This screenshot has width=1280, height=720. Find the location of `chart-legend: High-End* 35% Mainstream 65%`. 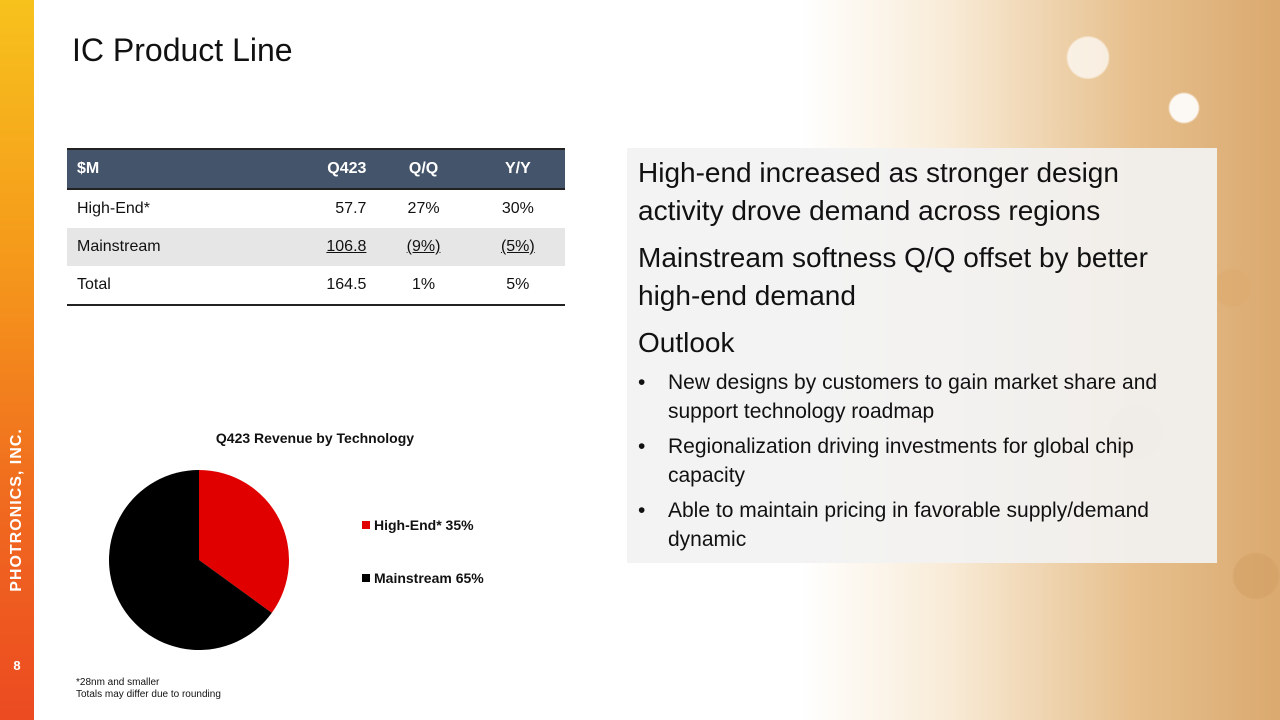

chart-legend: High-End* 35% Mainstream 65% is located at coordinates (423, 568).